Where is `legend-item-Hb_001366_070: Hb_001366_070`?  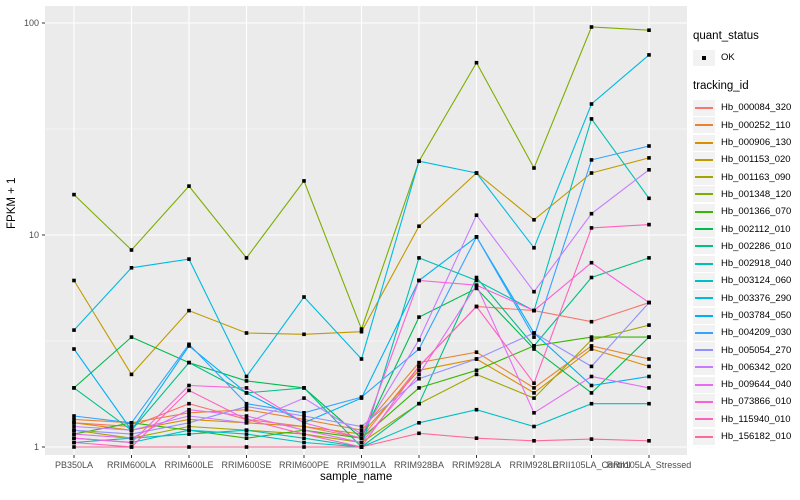
legend-item-Hb_001366_070: Hb_001366_070 is located at coordinates (746, 211).